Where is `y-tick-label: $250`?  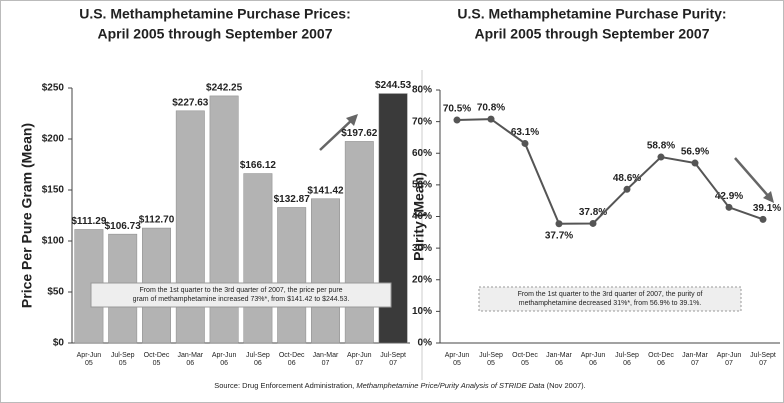 y-tick-label: $250 is located at coordinates (53, 88).